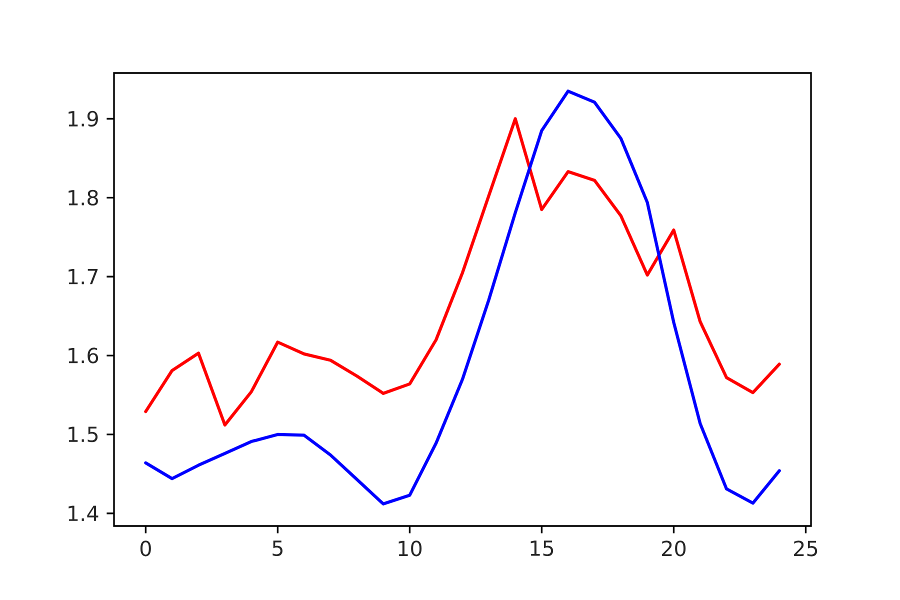  Describe the element at coordinates (145, 548) in the screenshot. I see `x-tick-label: 0` at that location.